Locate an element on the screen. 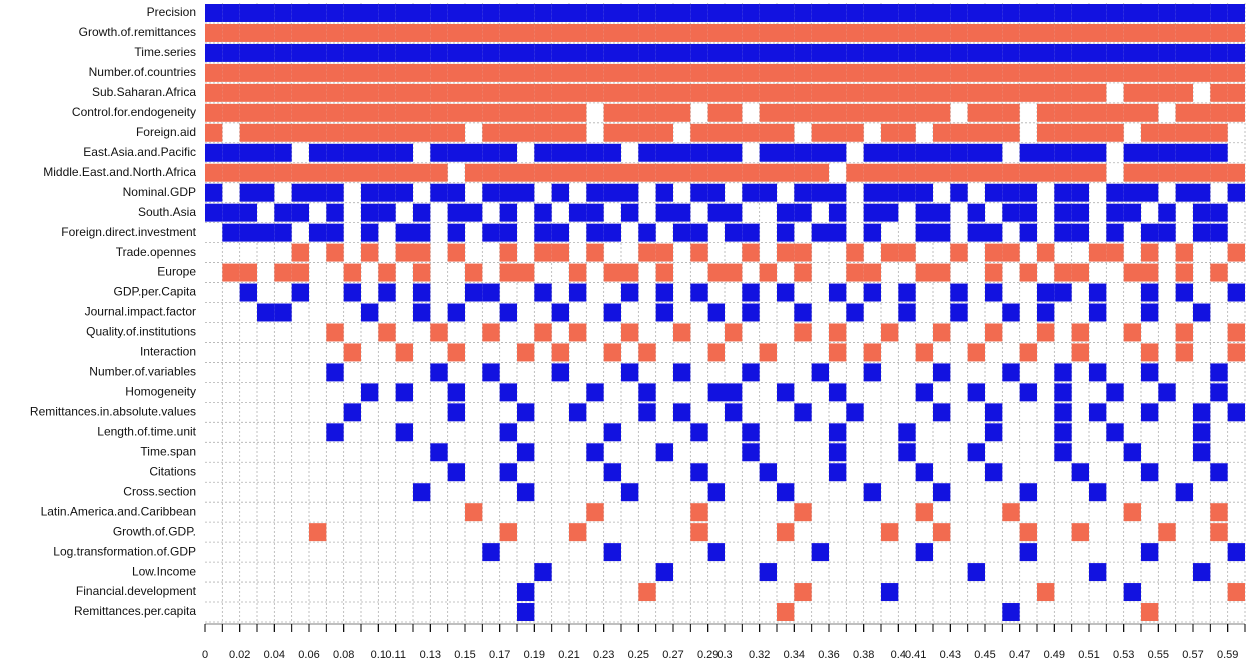 This screenshot has height=665, width=1250. x-tick-label: 0.19 is located at coordinates (534, 655).